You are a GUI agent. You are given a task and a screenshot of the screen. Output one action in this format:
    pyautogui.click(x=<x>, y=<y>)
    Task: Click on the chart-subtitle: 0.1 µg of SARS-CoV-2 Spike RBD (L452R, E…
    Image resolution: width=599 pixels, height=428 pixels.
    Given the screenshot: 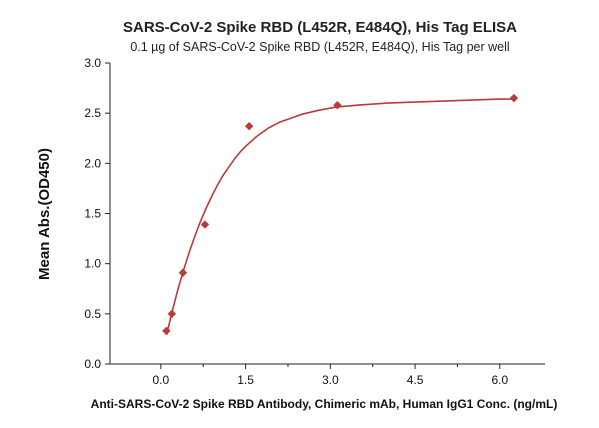 What is the action you would take?
    pyautogui.click(x=319, y=47)
    